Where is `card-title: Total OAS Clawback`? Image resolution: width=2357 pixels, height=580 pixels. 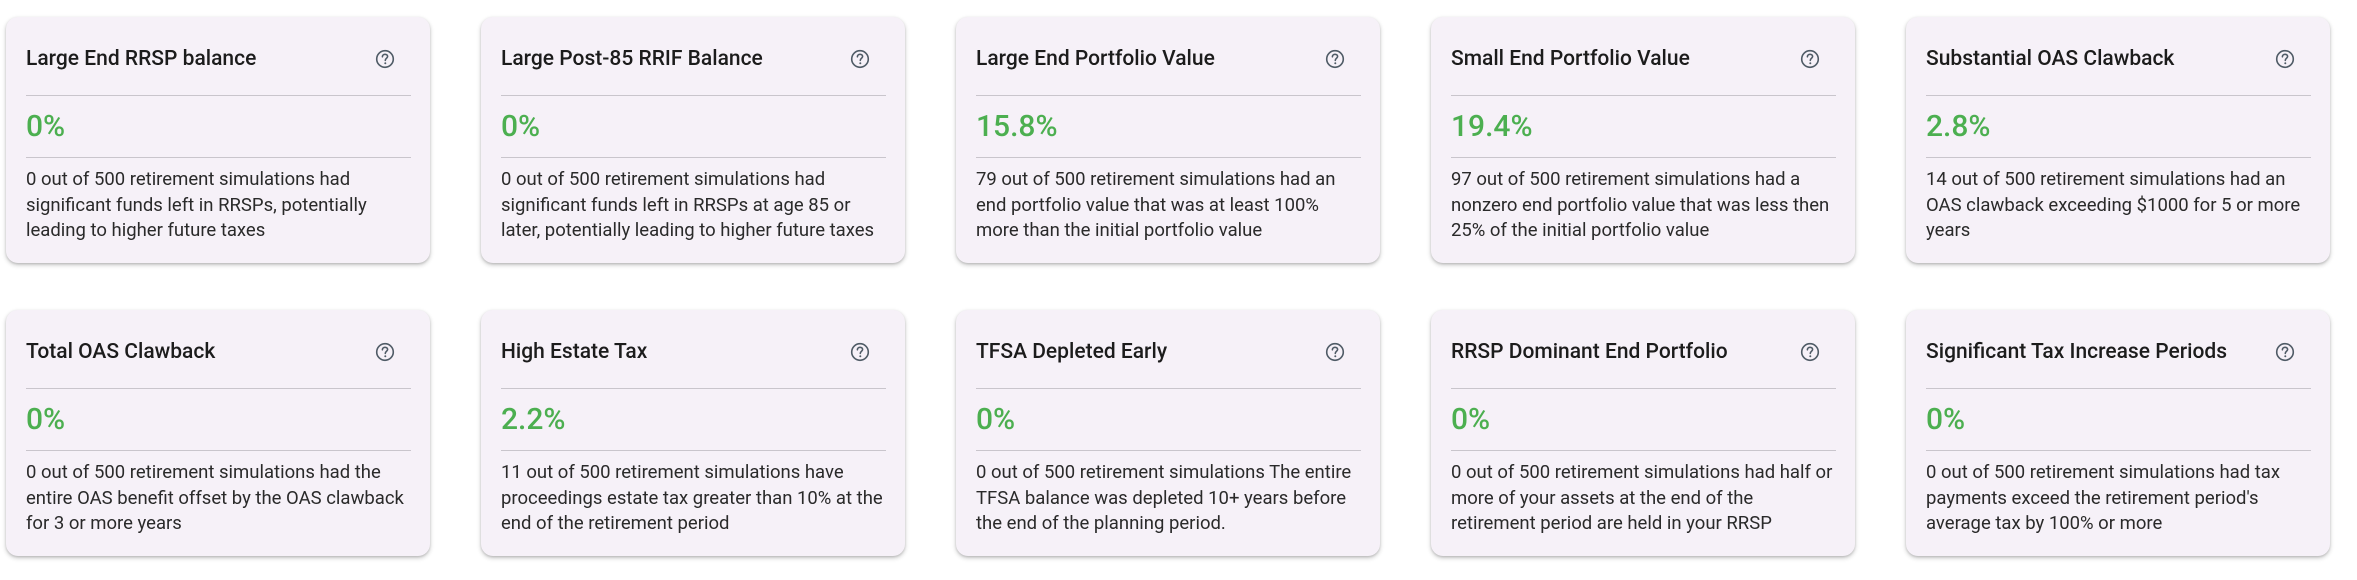 card-title: Total OAS Clawback is located at coordinates (121, 352).